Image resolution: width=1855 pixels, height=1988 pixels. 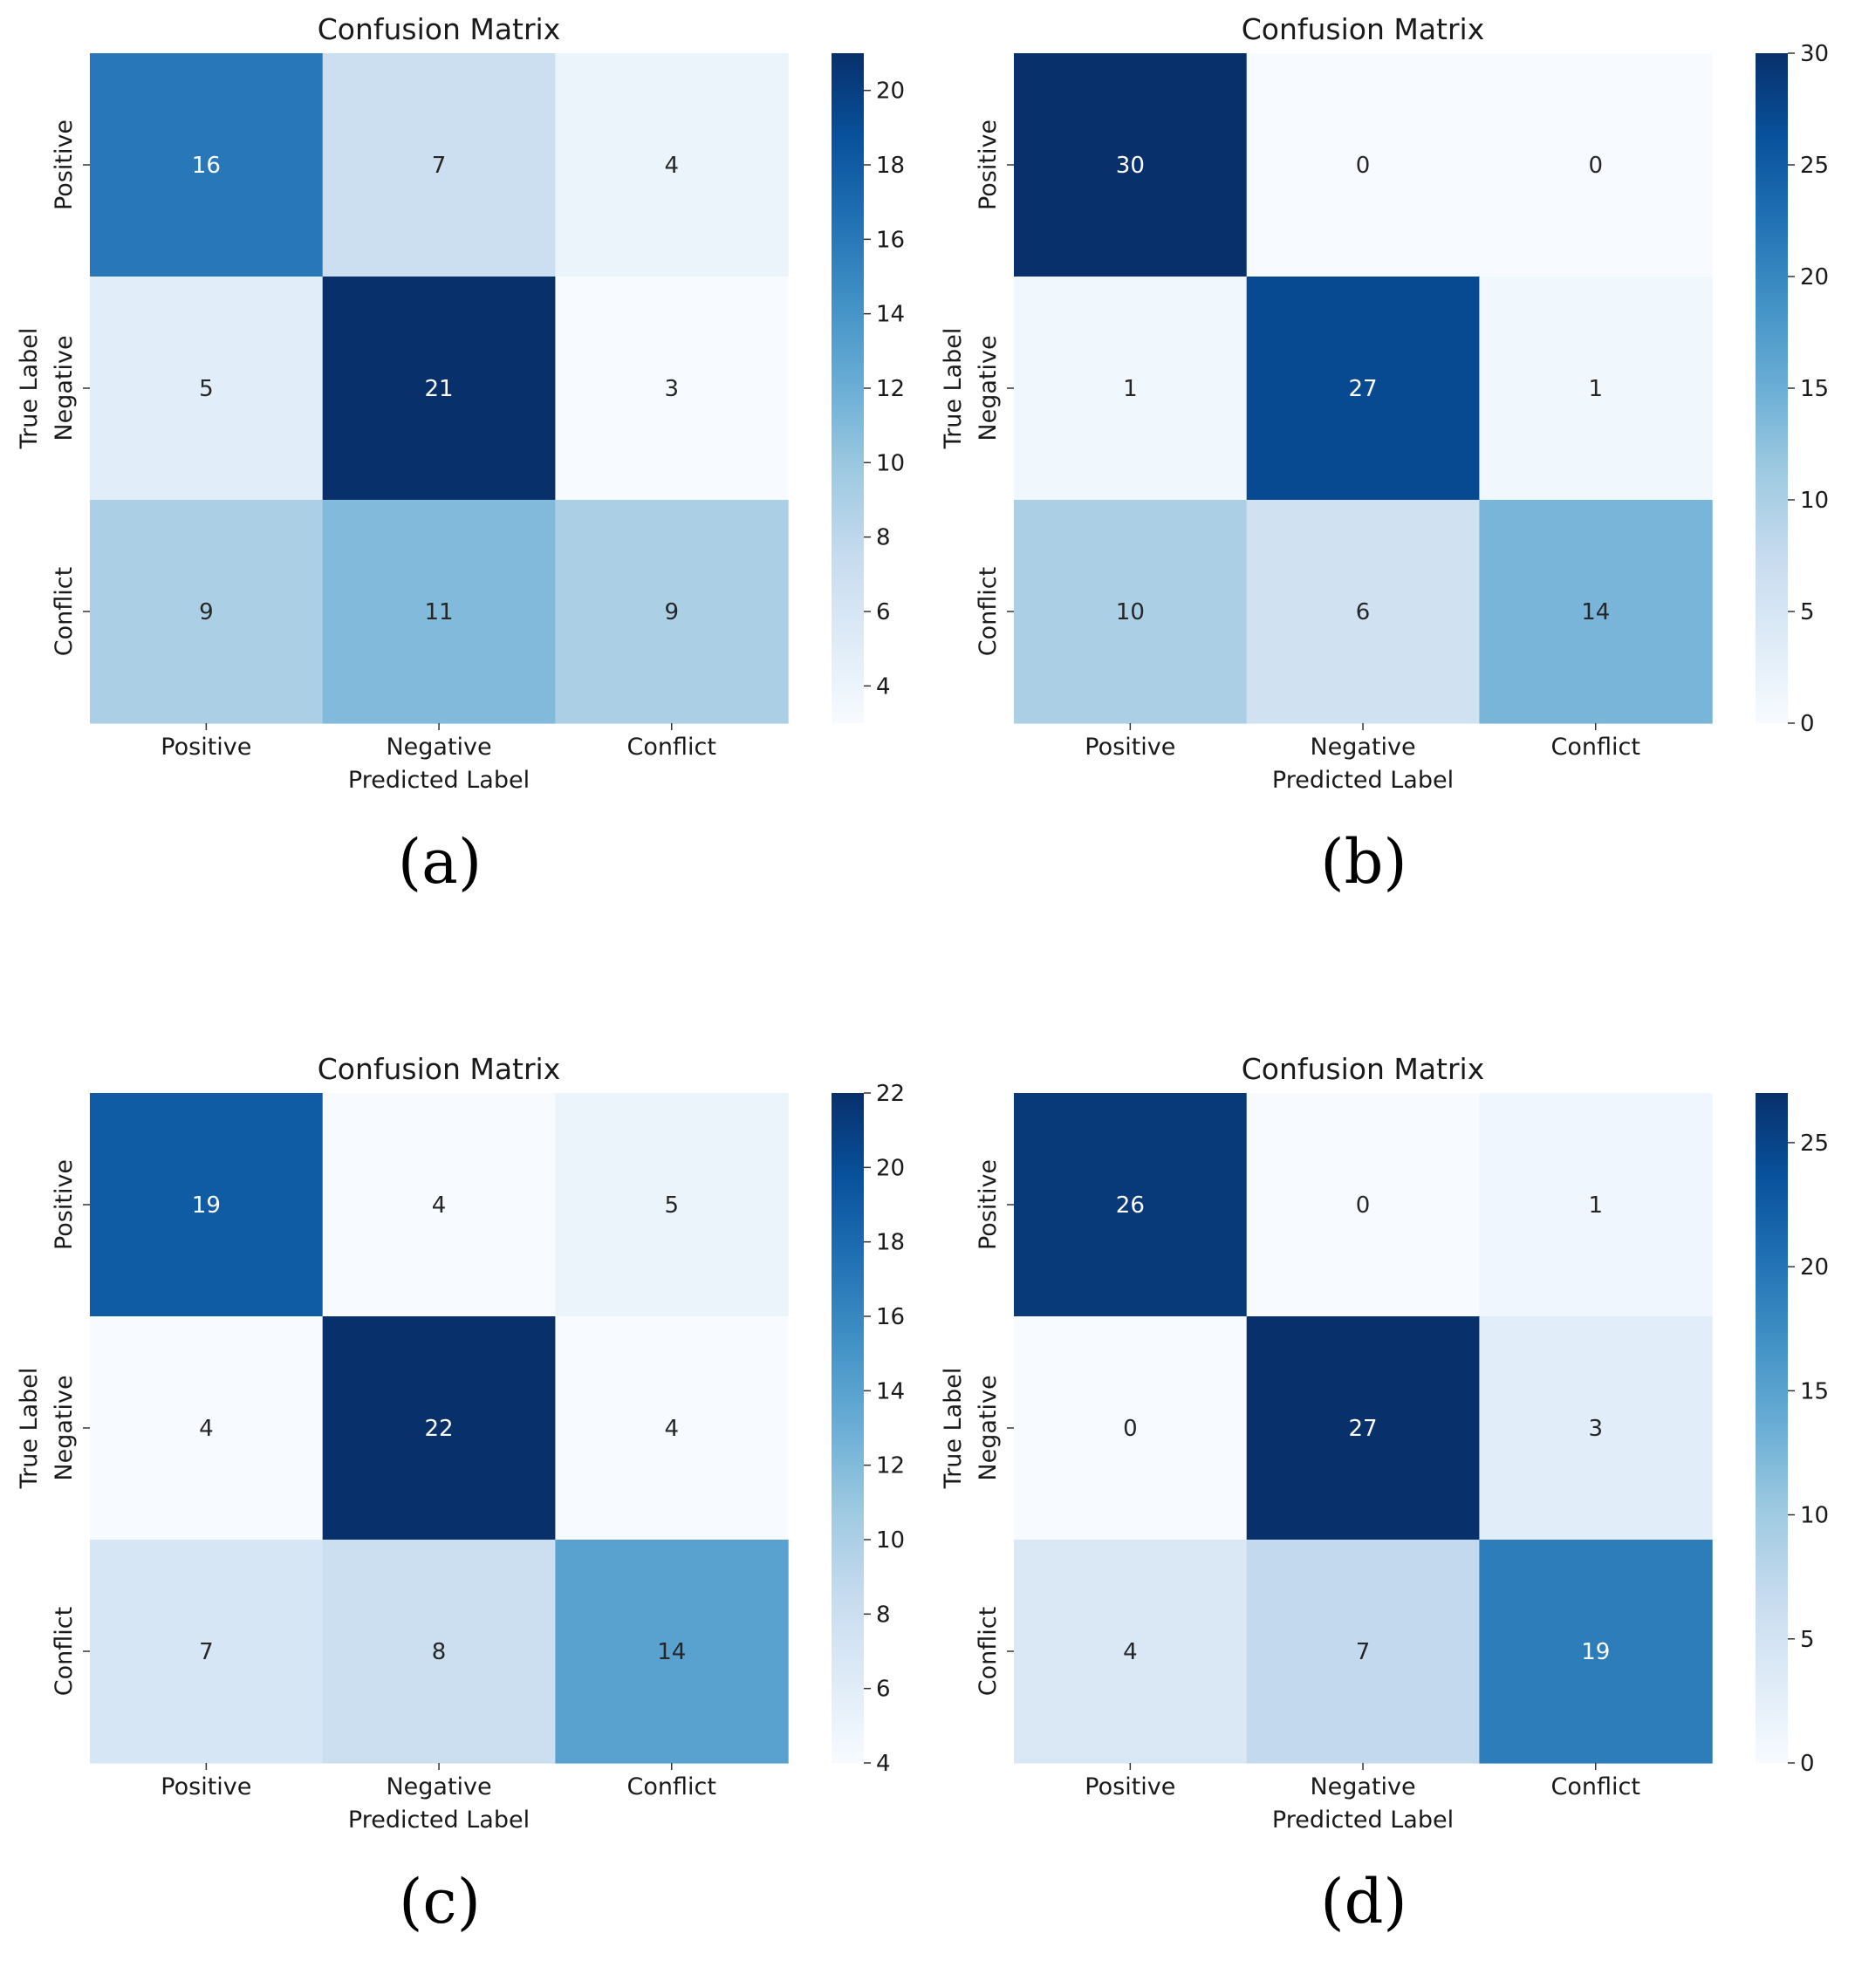 I want to click on colorbar-tick-label: 0, so click(x=1807, y=1764).